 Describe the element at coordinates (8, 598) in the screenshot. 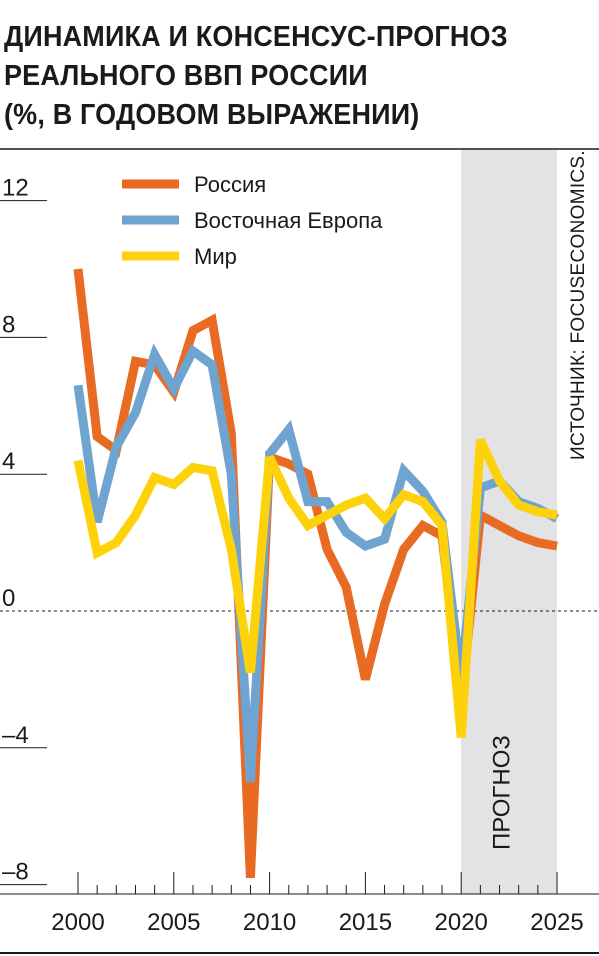

I see `y-tick-label: 0` at that location.